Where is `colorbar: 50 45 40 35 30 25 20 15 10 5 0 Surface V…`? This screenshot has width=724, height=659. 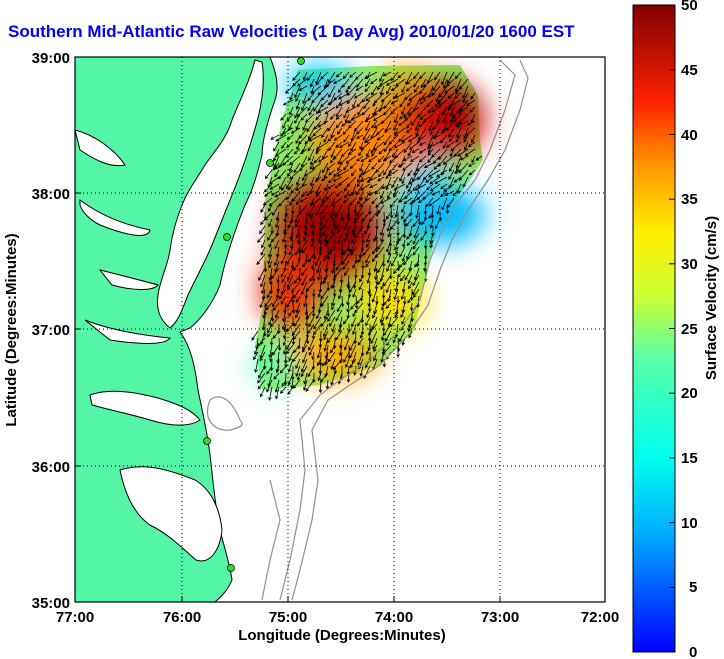
colorbar: 50 45 40 35 30 25 20 15 10 5 0 Surface V… is located at coordinates (676, 329).